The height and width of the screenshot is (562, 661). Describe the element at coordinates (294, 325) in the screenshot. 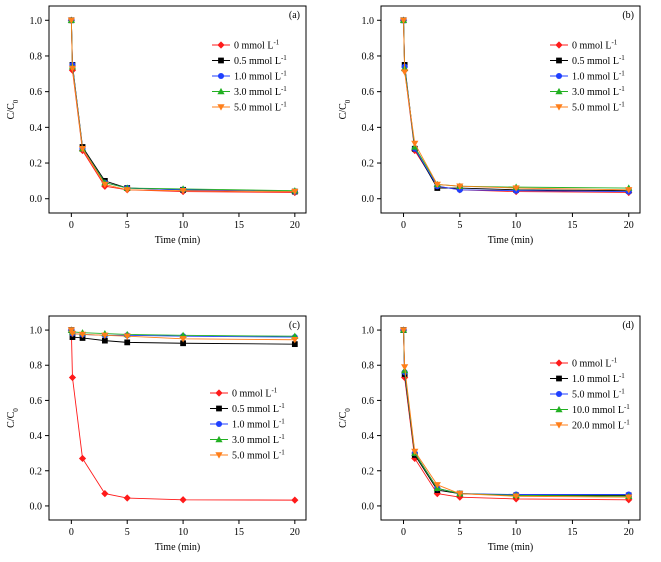

I see `panel-label: (c)` at that location.